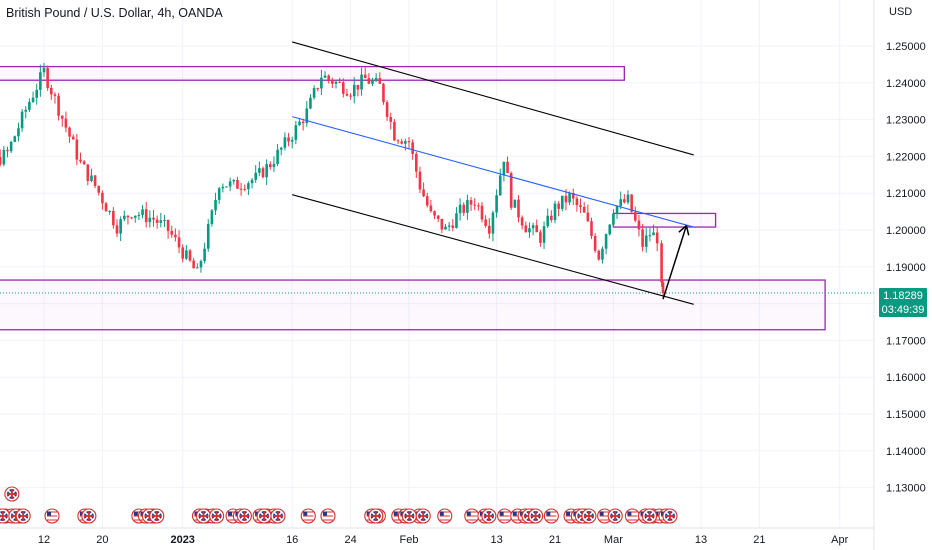 Image resolution: width=932 pixels, height=550 pixels. I want to click on projection-arrow, so click(676, 262).